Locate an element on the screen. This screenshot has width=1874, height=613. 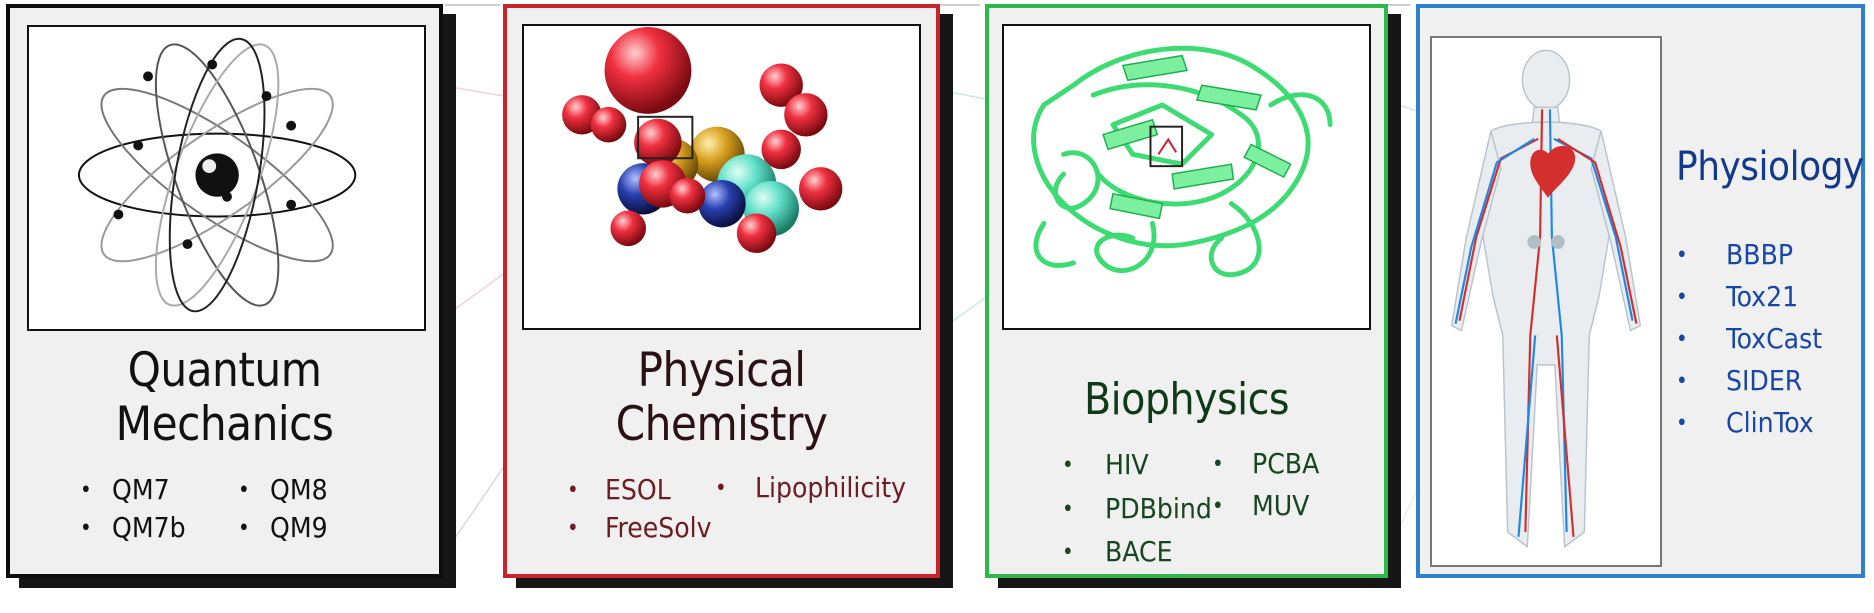
protein-icon is located at coordinates (1182, 161).